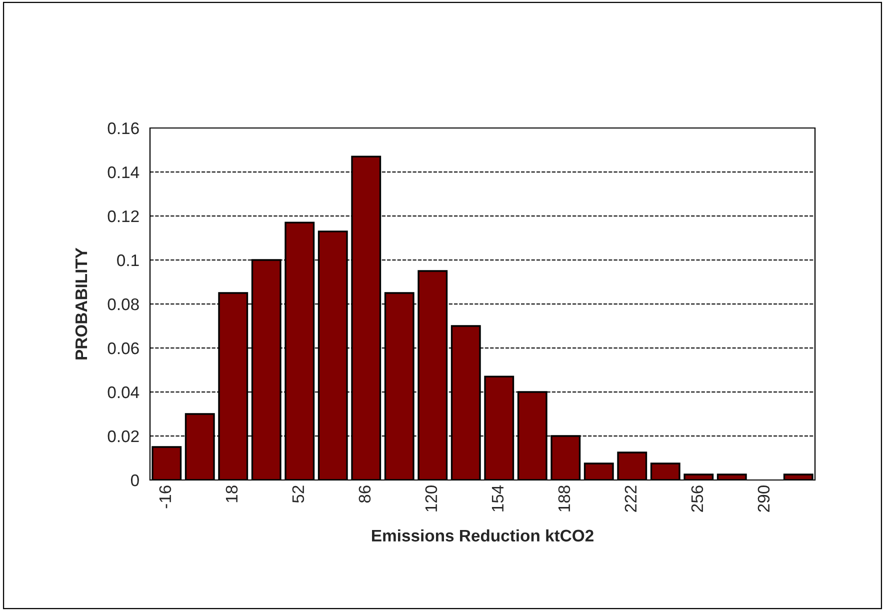 The width and height of the screenshot is (885, 611). I want to click on x-tick-label: 222, so click(630, 499).